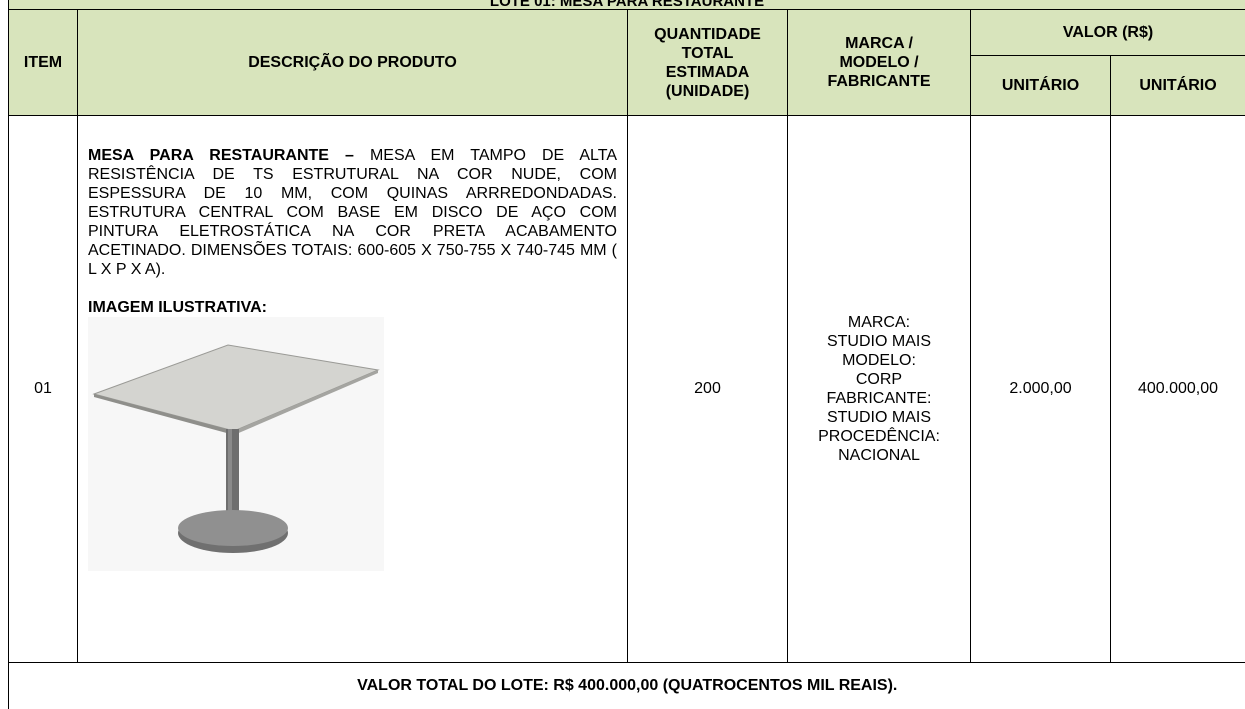 This screenshot has width=1245, height=709. I want to click on item-cell: 01, so click(43, 389).